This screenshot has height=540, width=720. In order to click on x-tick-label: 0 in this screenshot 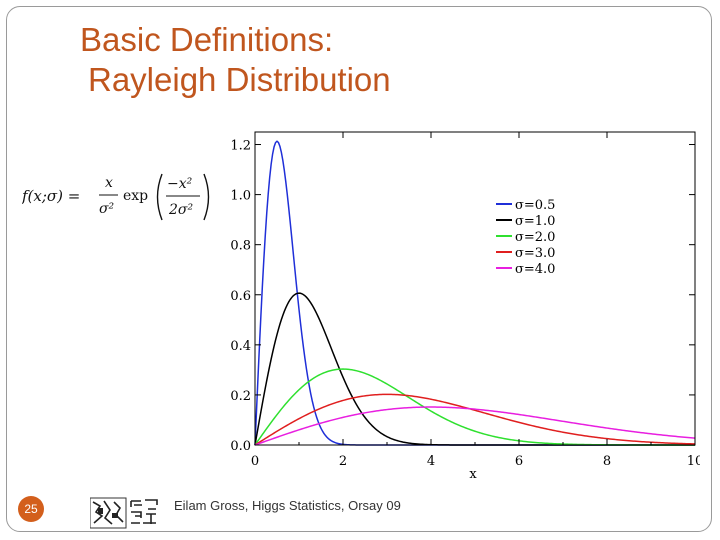, I will do `click(255, 461)`.